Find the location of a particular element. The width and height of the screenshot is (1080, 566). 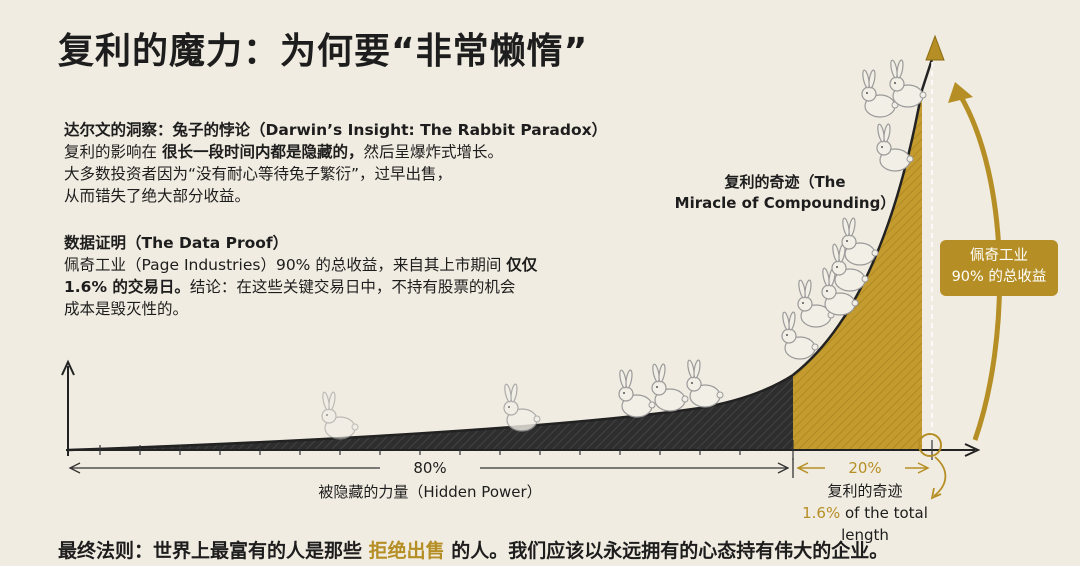

returns-callout: 佩奇工业 90% 的总收益 is located at coordinates (999, 268).